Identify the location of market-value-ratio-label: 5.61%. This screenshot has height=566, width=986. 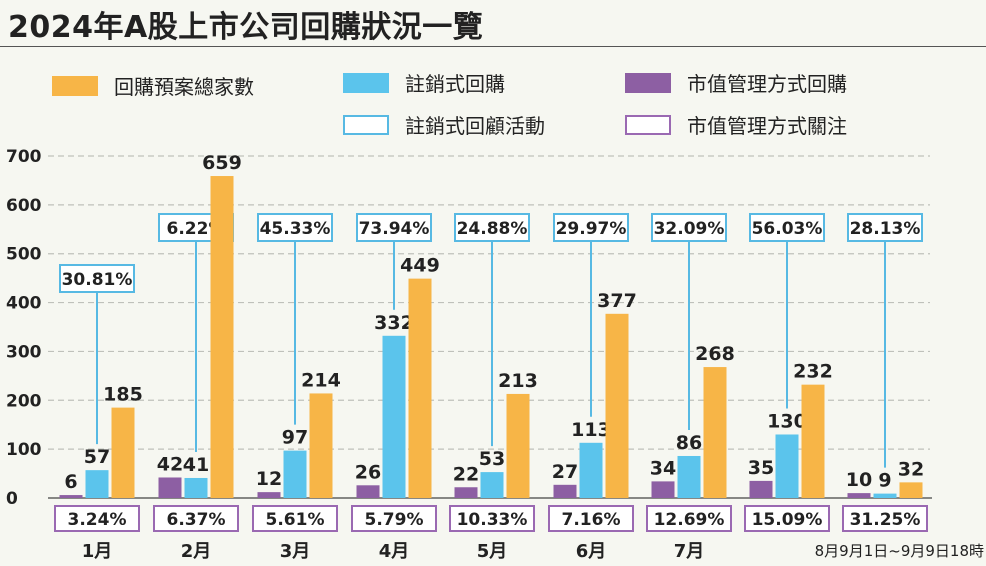
(295, 520).